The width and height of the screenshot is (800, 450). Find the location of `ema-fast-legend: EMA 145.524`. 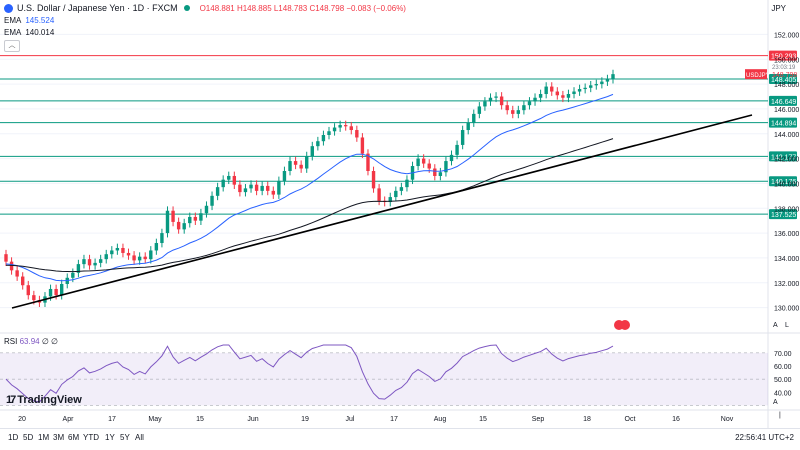

ema-fast-legend: EMA 145.524 is located at coordinates (29, 20).